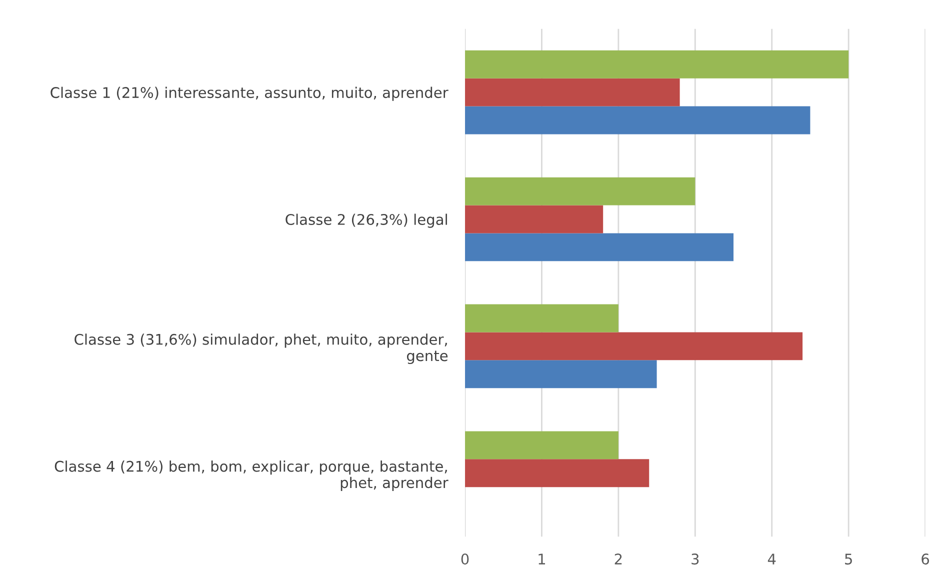 The image size is (949, 577). I want to click on y-tick-label: Classe 1 (21%) interessante, assunto, muito, aprender, so click(249, 93).